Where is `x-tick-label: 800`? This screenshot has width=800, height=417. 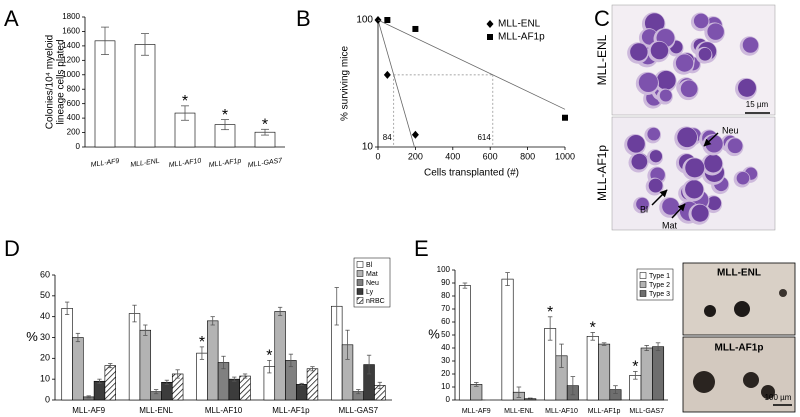
x-tick-label: 800 is located at coordinates (527, 156).